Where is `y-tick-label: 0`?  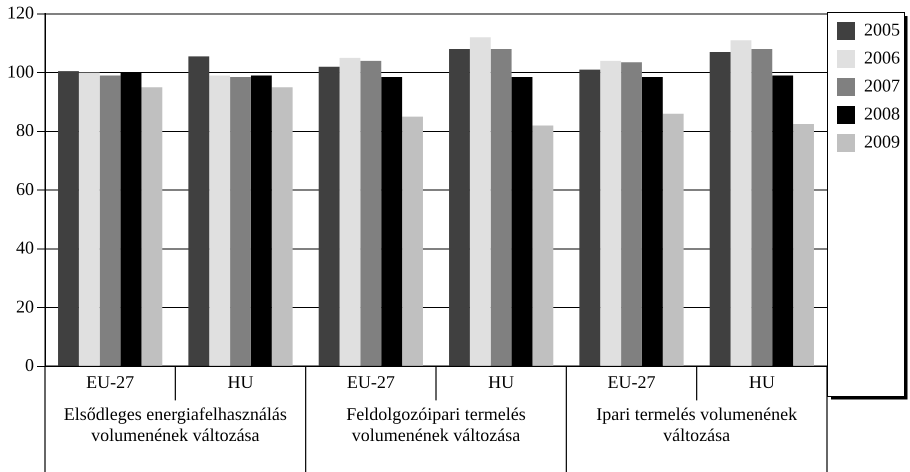
y-tick-label: 0 is located at coordinates (29, 365).